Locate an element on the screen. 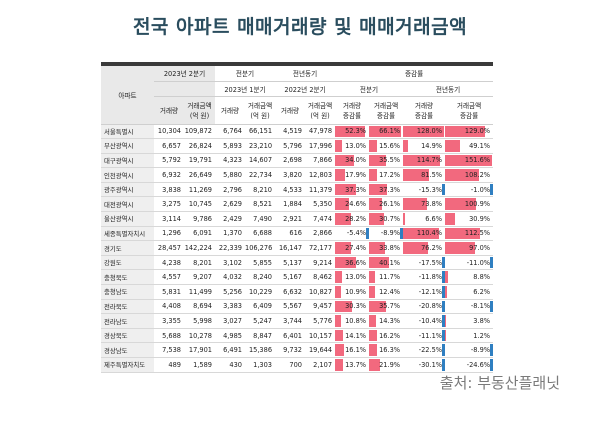  change-value: 108.2% is located at coordinates (477, 175).